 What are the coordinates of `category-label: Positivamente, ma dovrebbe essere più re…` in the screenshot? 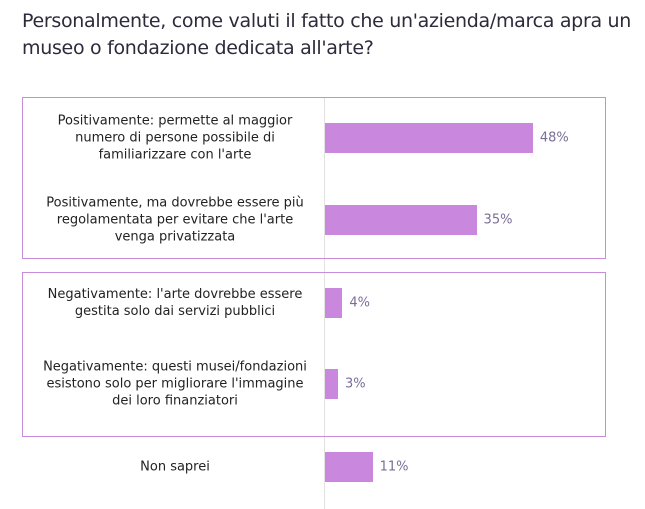 It's located at (175, 220).